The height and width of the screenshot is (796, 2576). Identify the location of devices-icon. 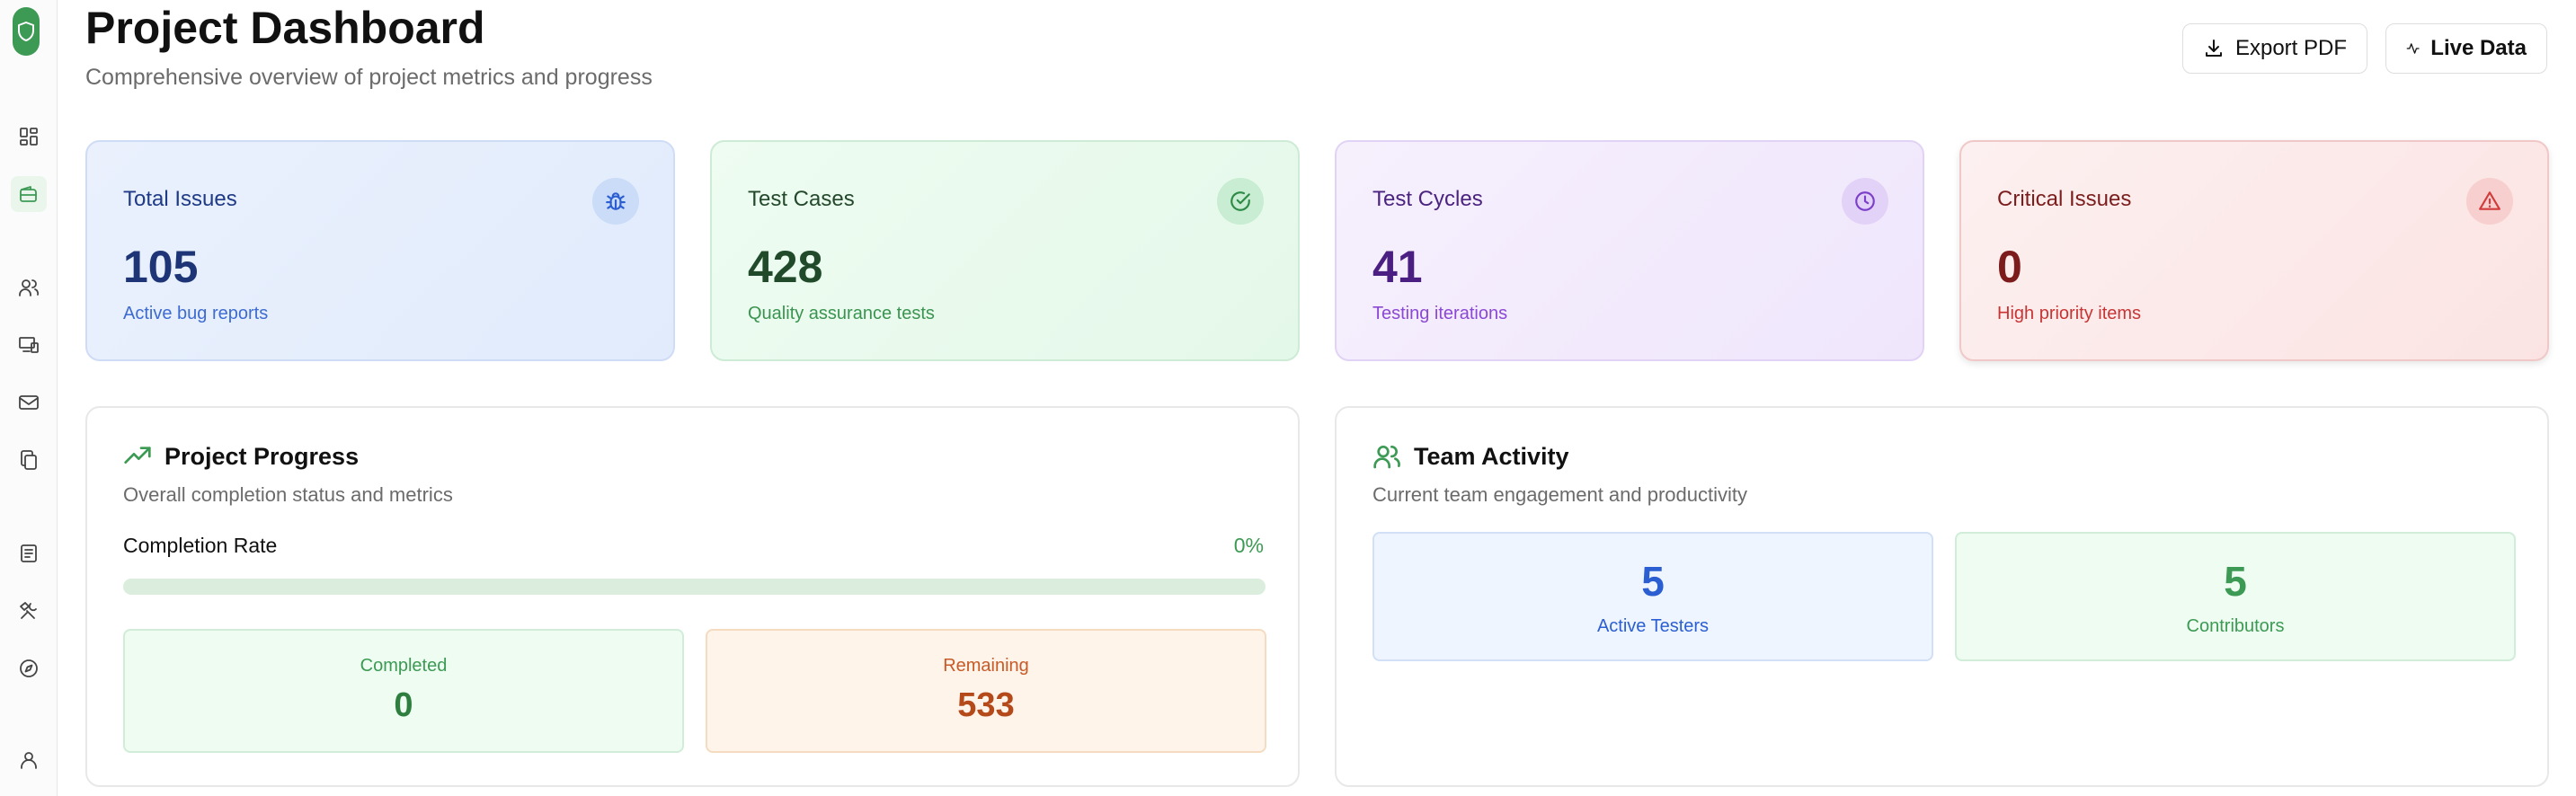
(29, 345).